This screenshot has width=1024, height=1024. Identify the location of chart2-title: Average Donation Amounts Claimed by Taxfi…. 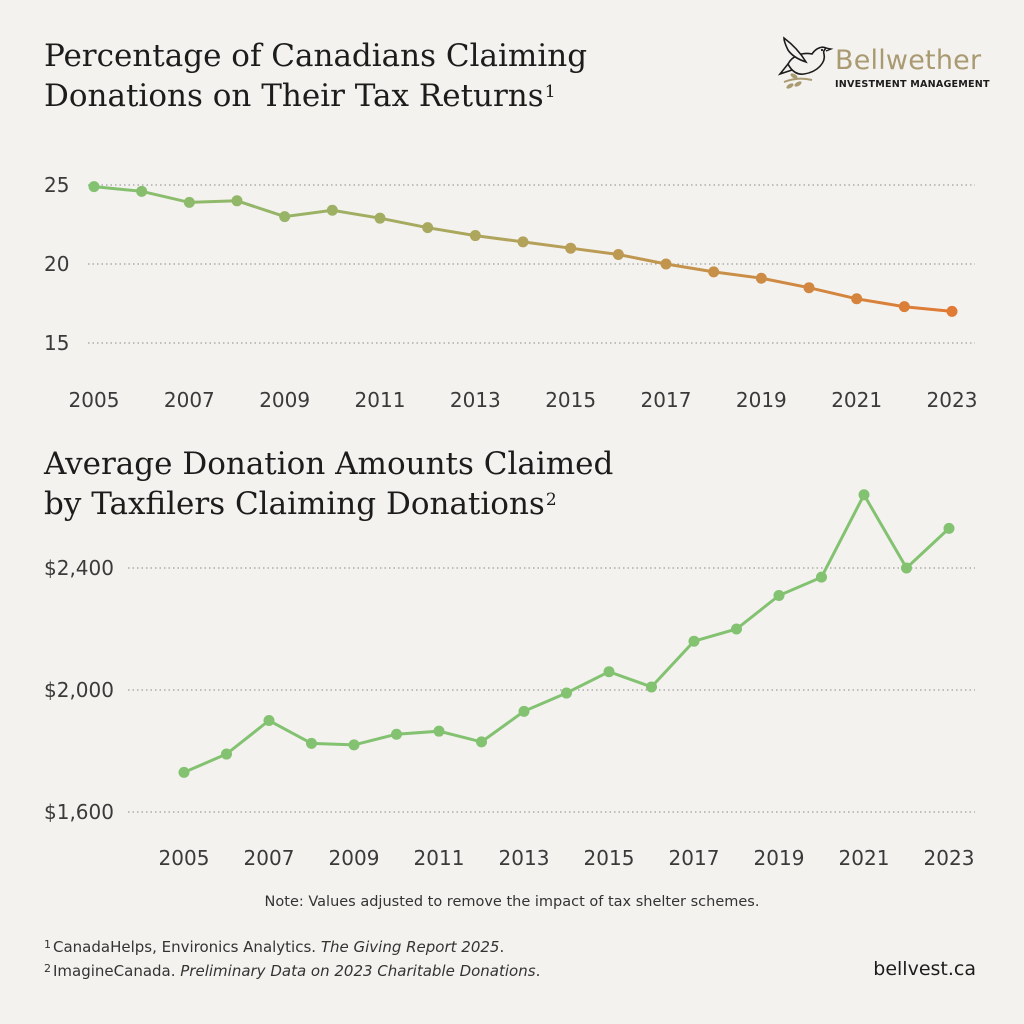
(329, 484).